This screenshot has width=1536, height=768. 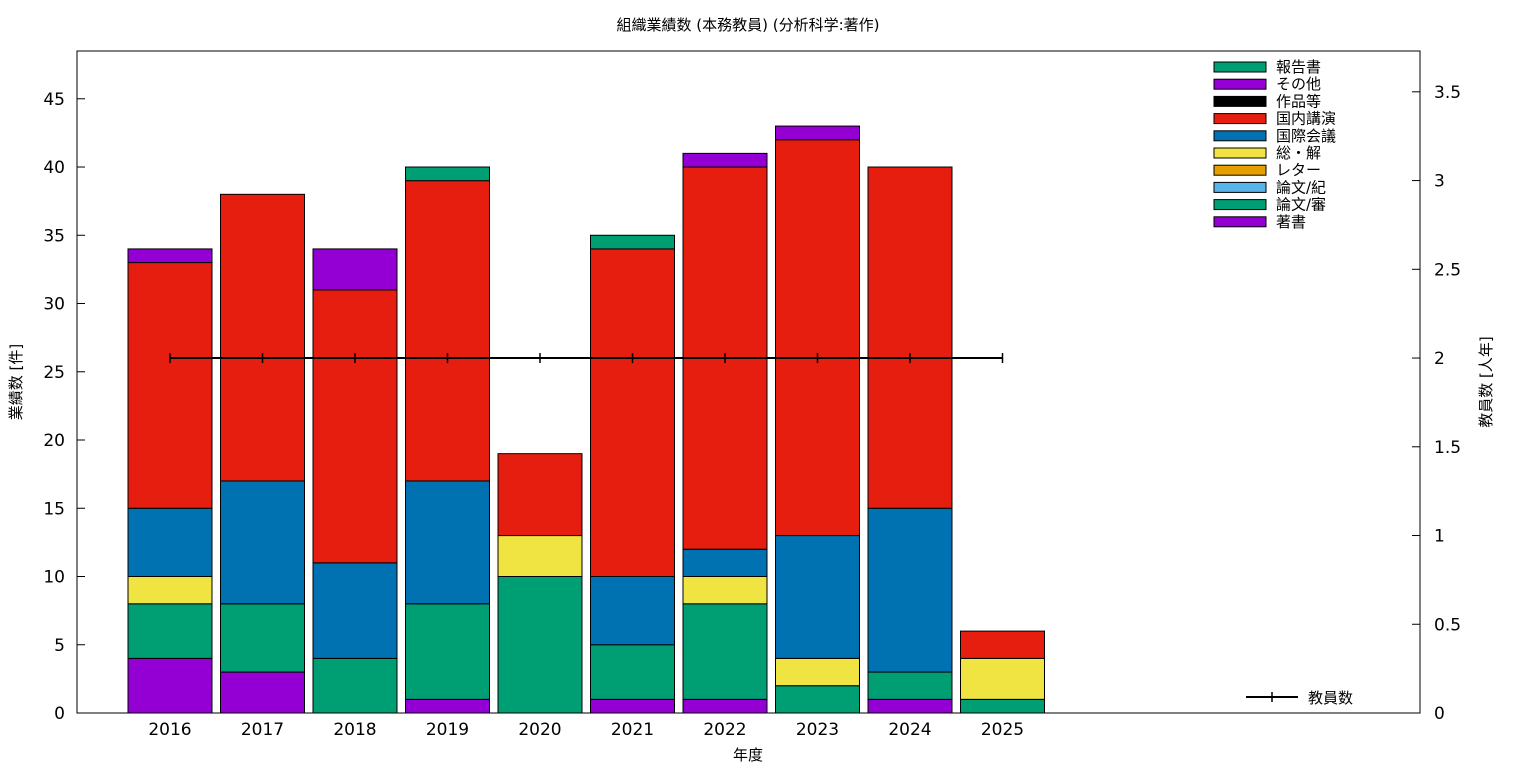 I want to click on y2-tick-label: 3.5, so click(x=1447, y=93).